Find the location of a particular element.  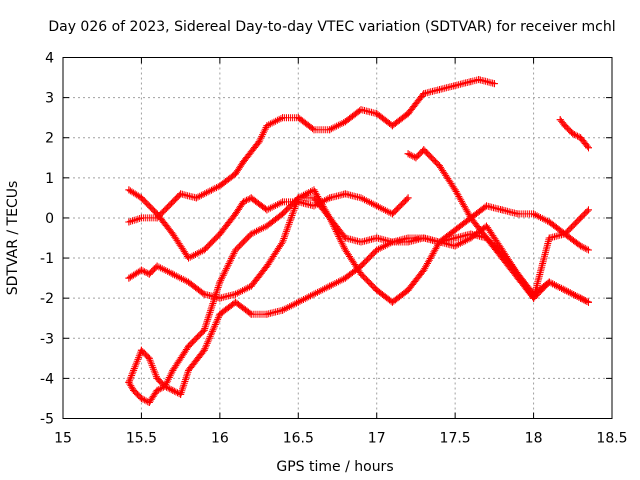

y-tick-label: -1 is located at coordinates (47, 259).